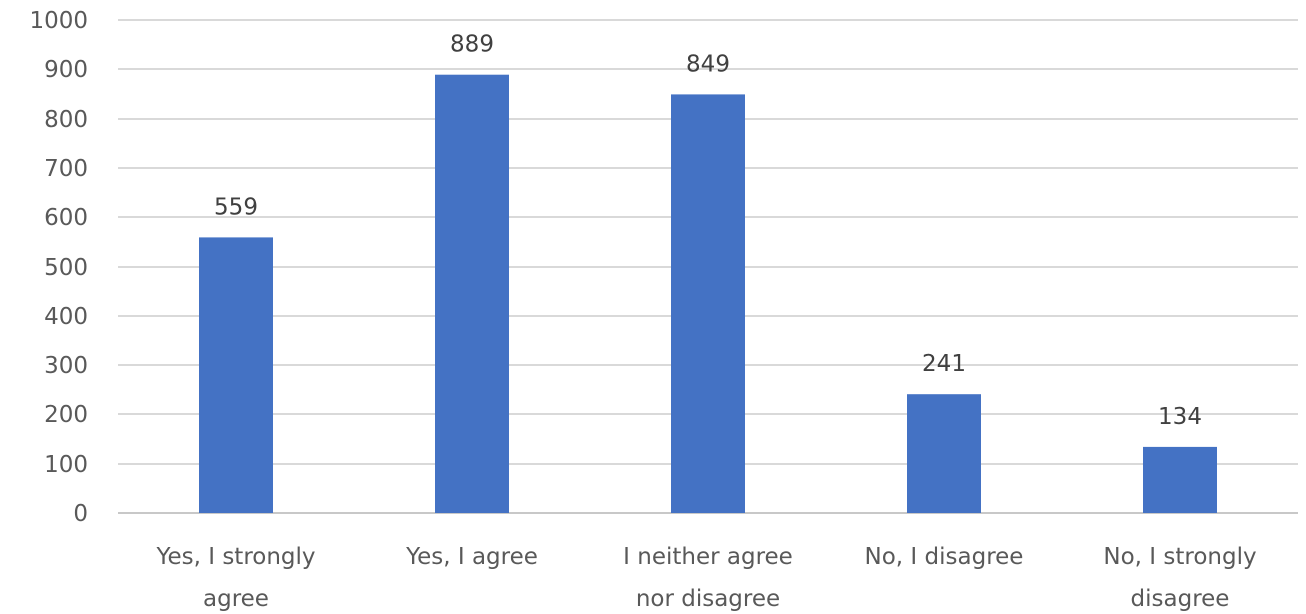 The height and width of the screenshot is (614, 1306). I want to click on data-label: 559, so click(236, 207).